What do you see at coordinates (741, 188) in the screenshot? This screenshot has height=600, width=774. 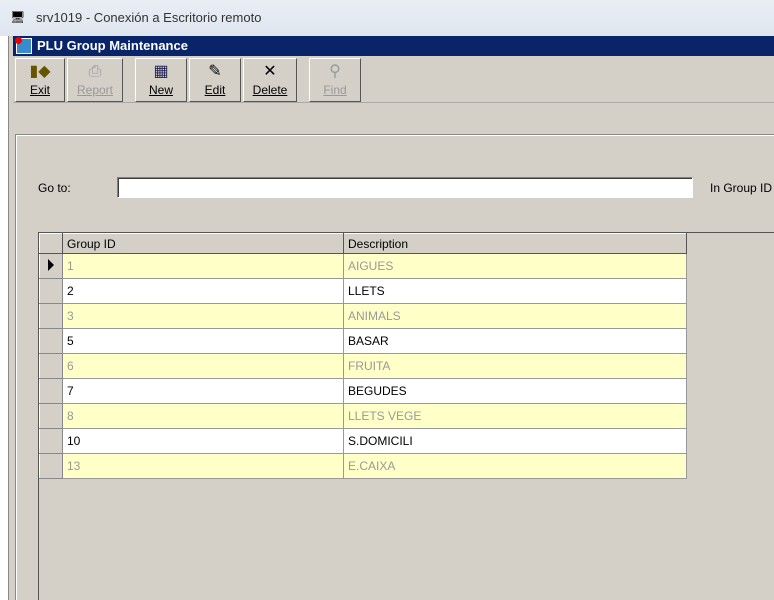 I see `in-group-id-label: In Group ID` at bounding box center [741, 188].